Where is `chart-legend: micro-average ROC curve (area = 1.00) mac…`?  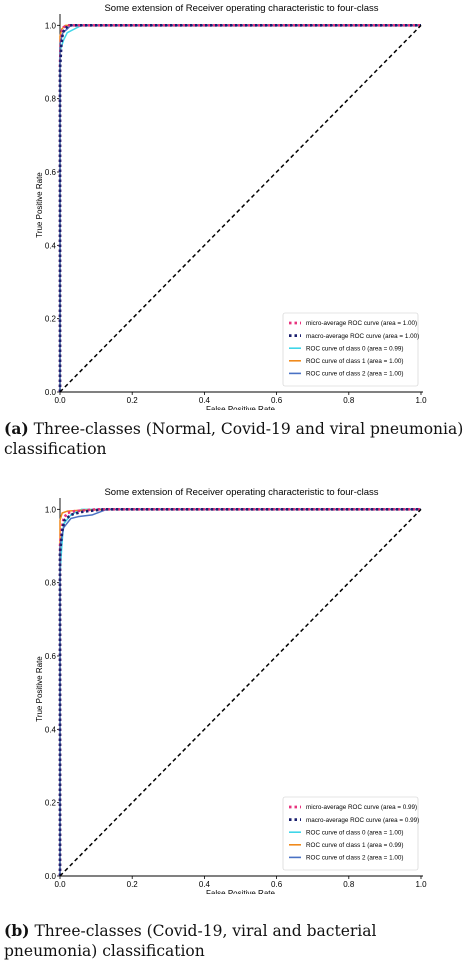
chart-legend: micro-average ROC curve (area = 1.00) mac… is located at coordinates (350, 349).